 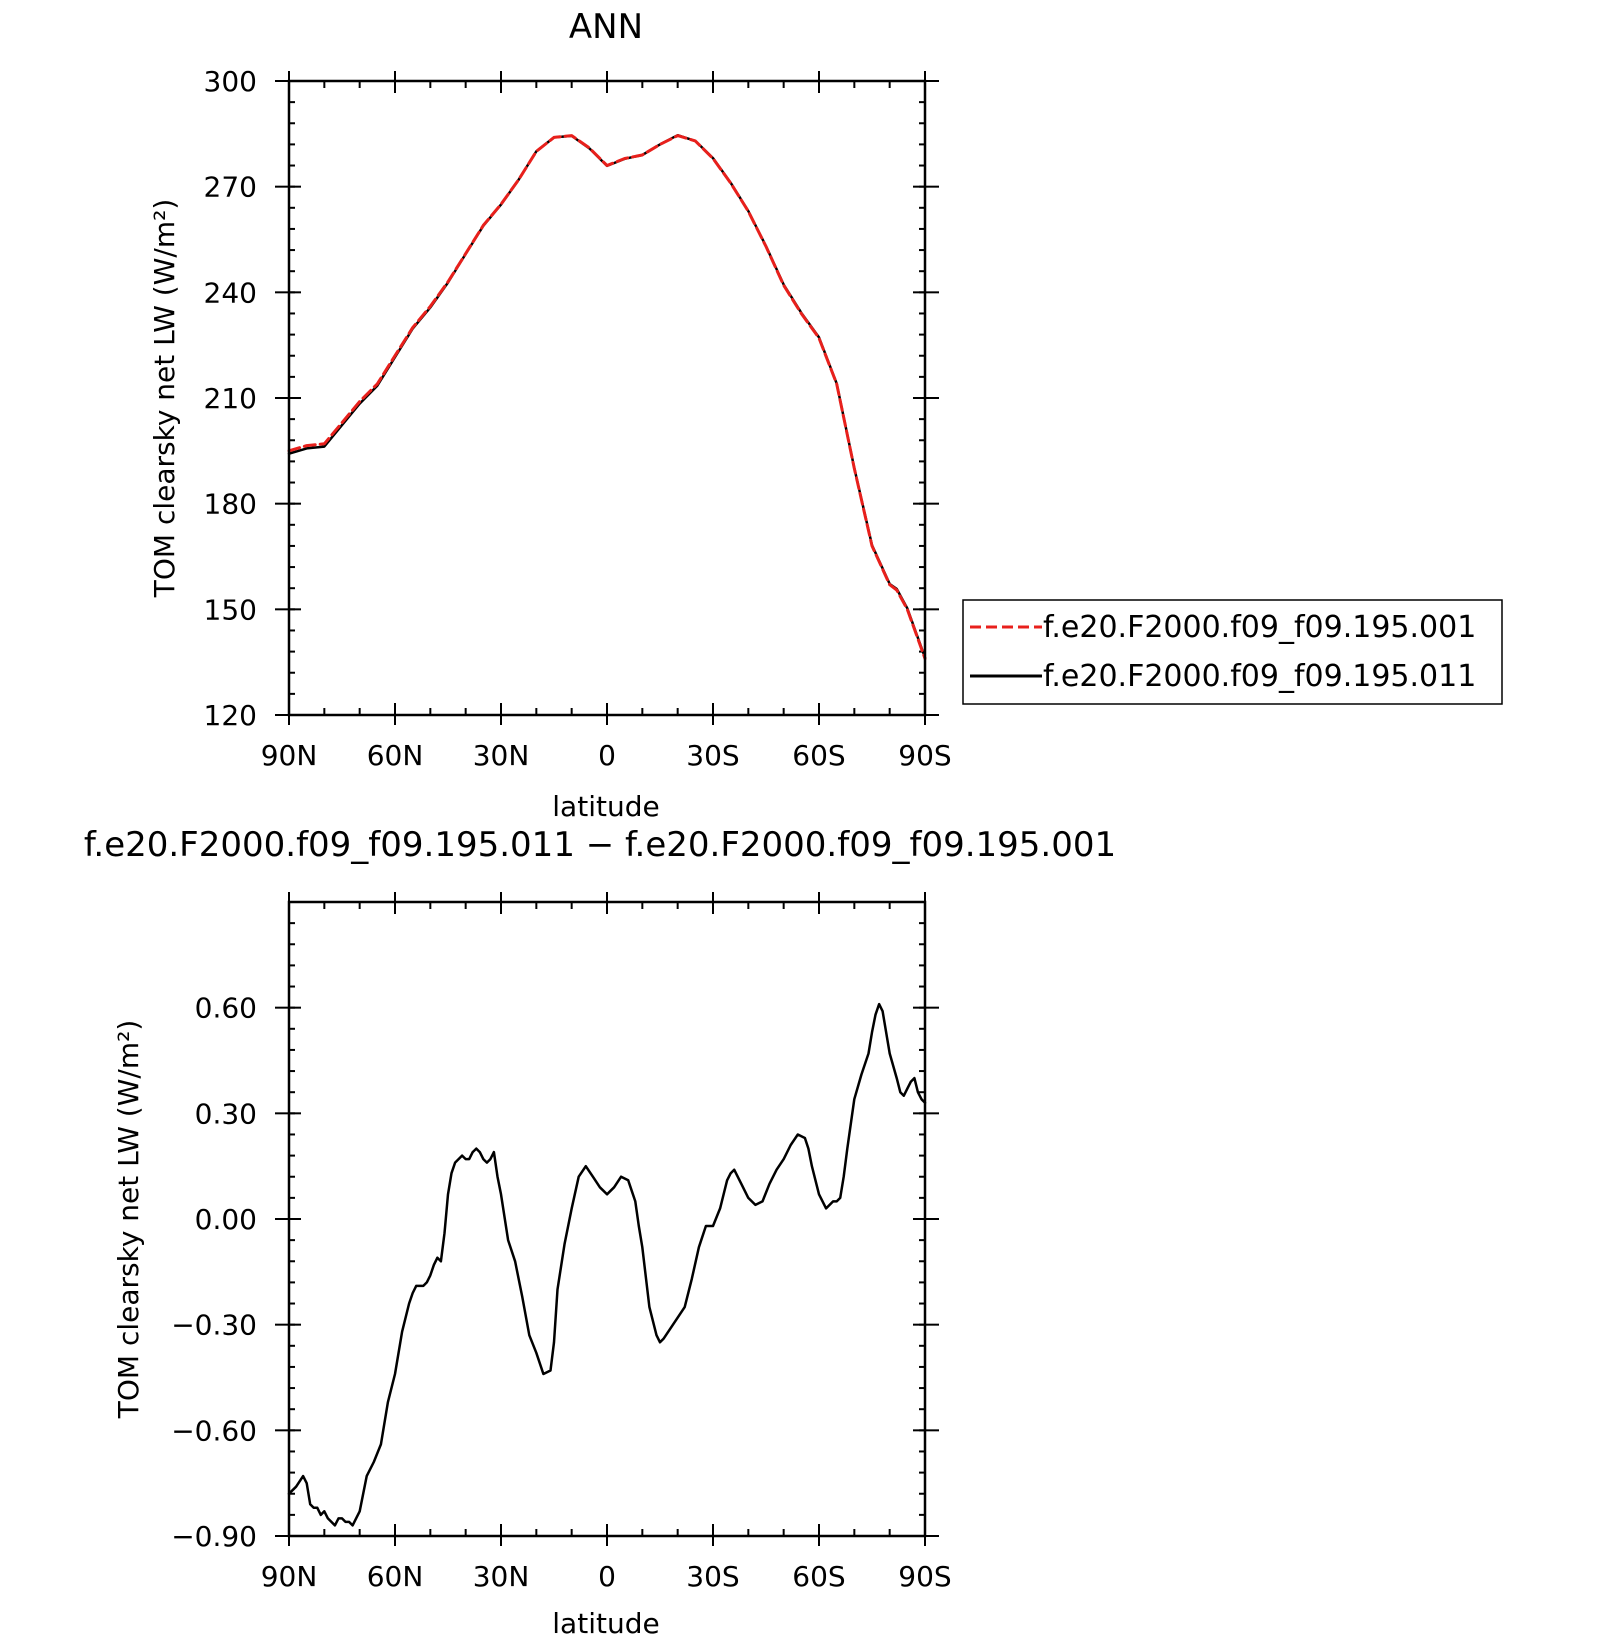 I want to click on y-tick-label: 180, so click(x=230, y=504).